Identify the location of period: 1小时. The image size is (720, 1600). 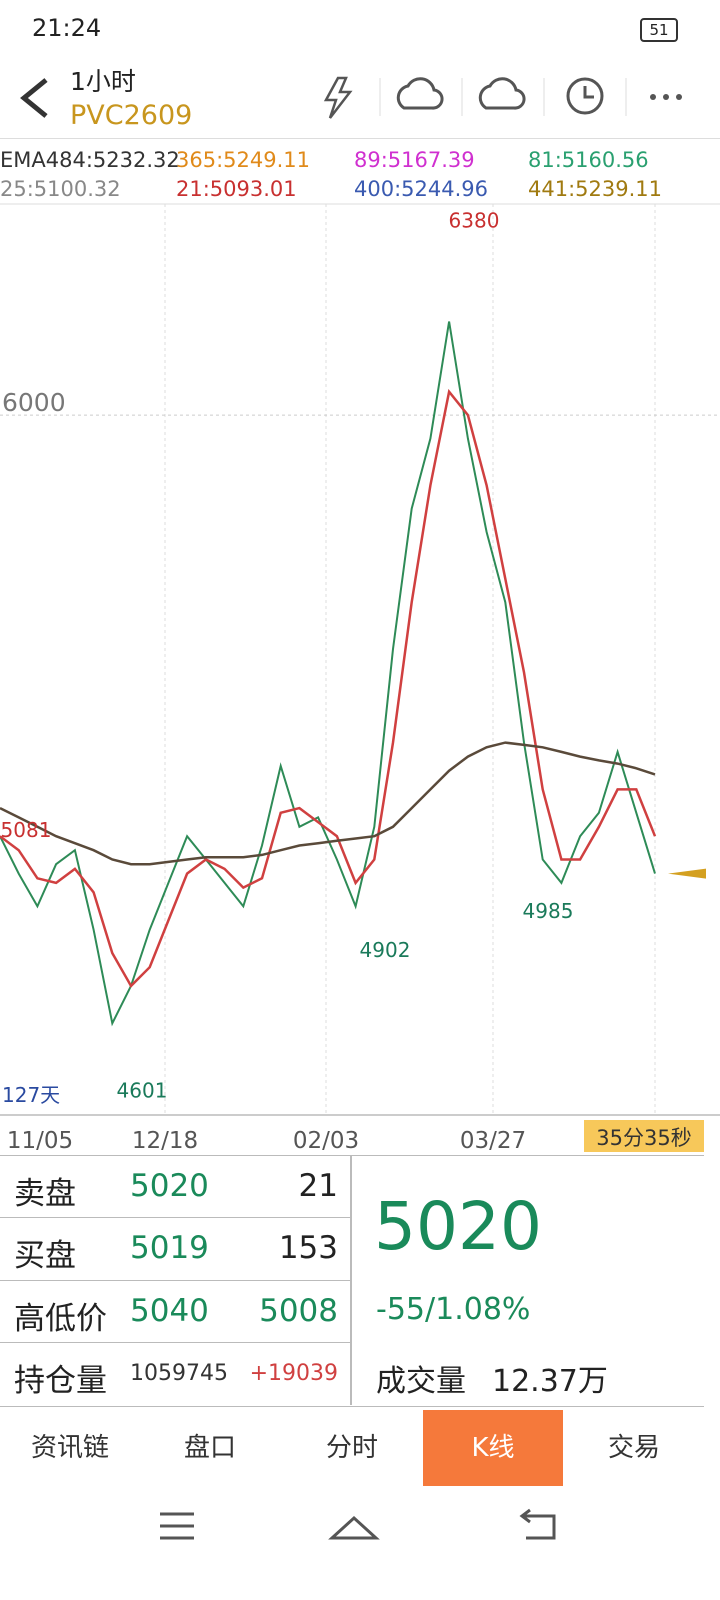
(103, 81).